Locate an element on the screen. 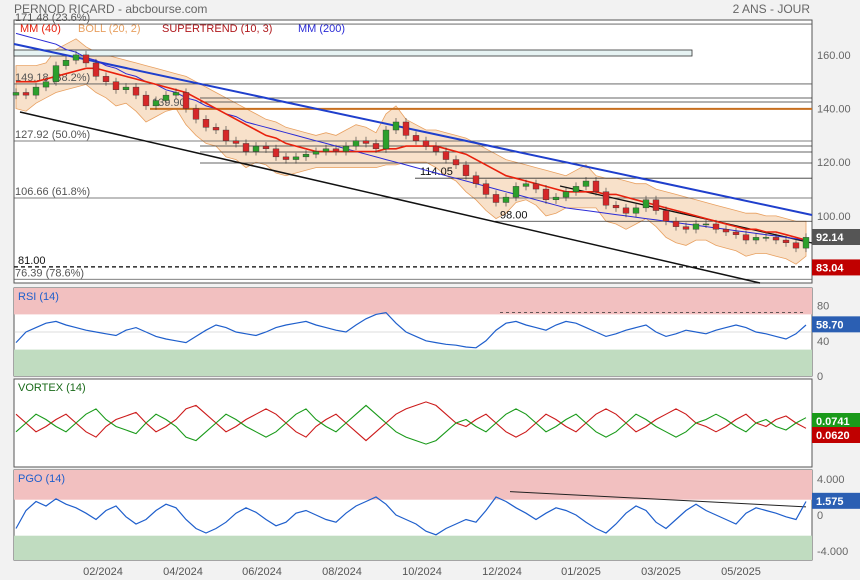  fib-label: 76.39 (78.6%) is located at coordinates (49, 273).